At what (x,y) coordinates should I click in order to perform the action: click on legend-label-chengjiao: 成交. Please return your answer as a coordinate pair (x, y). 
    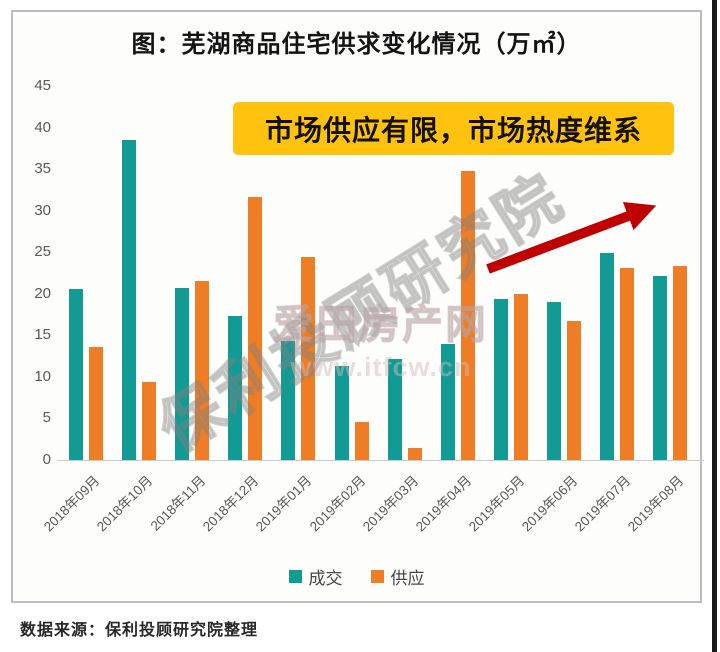
    Looking at the image, I should click on (325, 578).